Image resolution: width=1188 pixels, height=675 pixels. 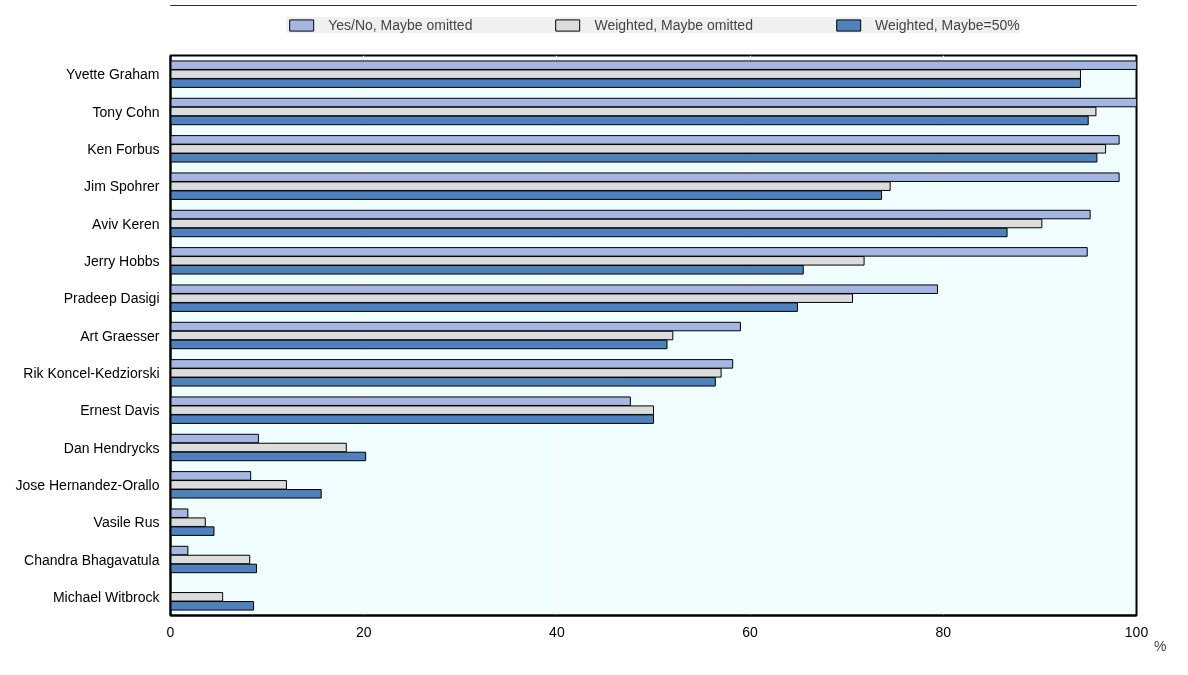 I want to click on y-tick-label: Chandra Bhagavatula, so click(x=92, y=559).